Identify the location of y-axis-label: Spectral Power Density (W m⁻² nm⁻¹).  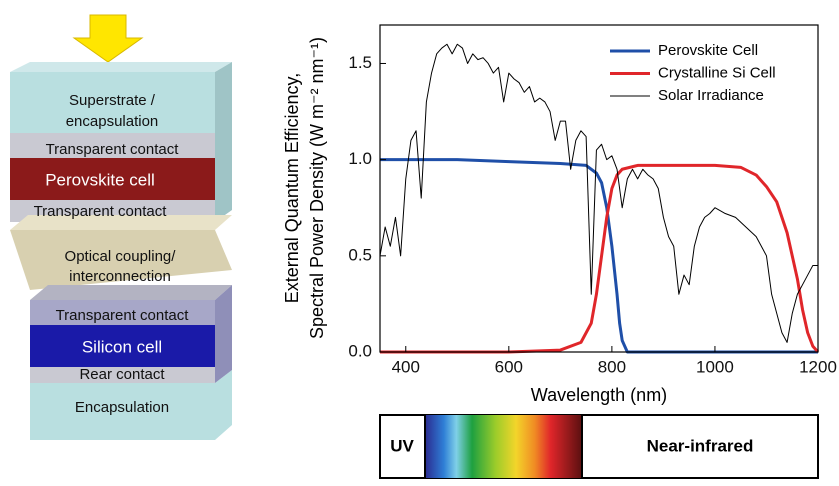
(317, 188).